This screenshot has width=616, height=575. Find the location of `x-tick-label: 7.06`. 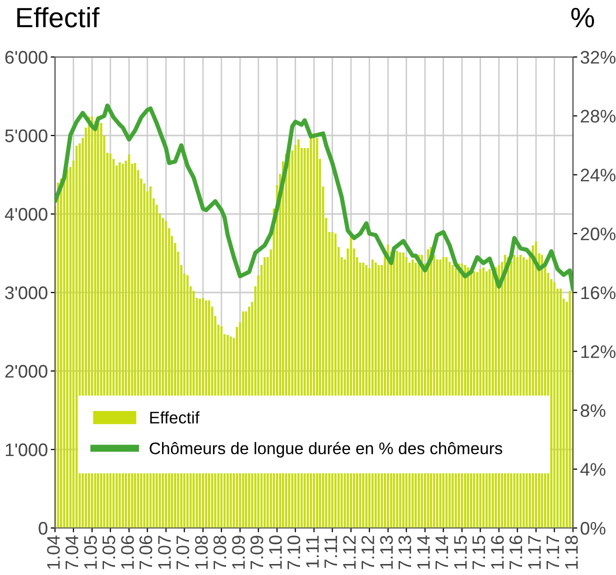

x-tick-label: 7.06 is located at coordinates (145, 553).